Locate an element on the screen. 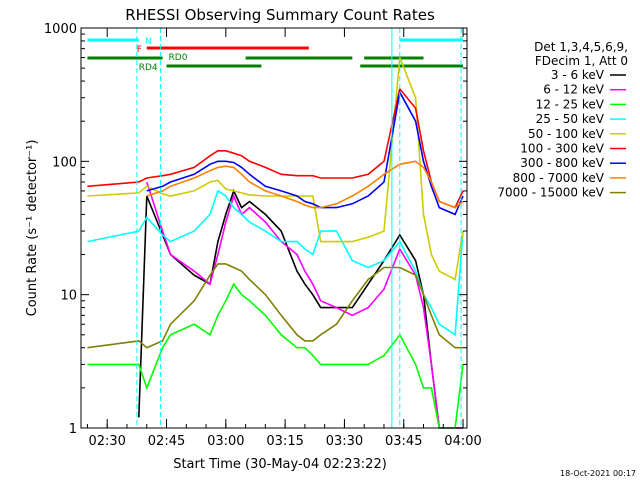 This screenshot has height=480, width=640. chart-title: RHESSI Observing Summary Count Rates is located at coordinates (280, 15).